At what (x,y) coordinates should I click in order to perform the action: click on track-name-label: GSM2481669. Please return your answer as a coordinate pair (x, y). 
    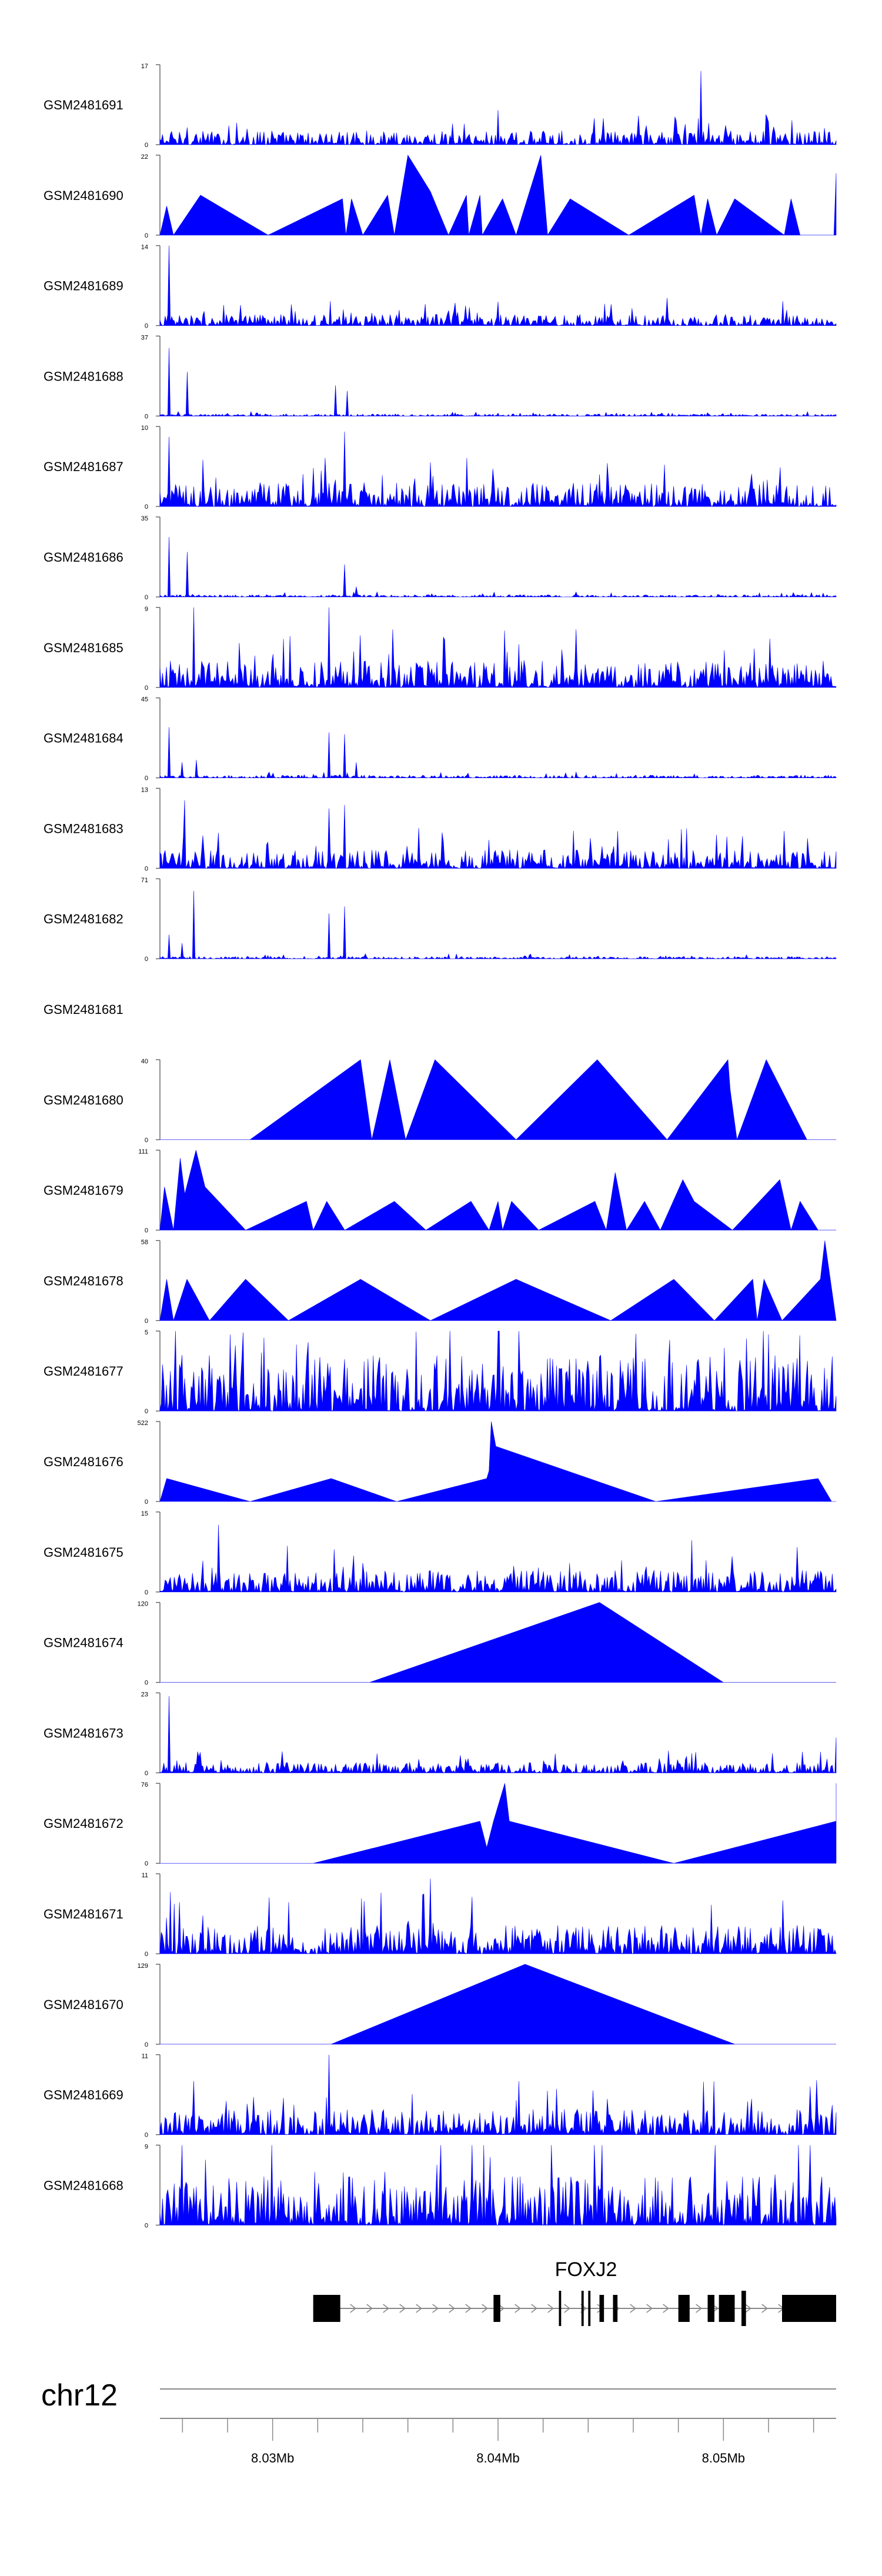
    Looking at the image, I should click on (83, 2095).